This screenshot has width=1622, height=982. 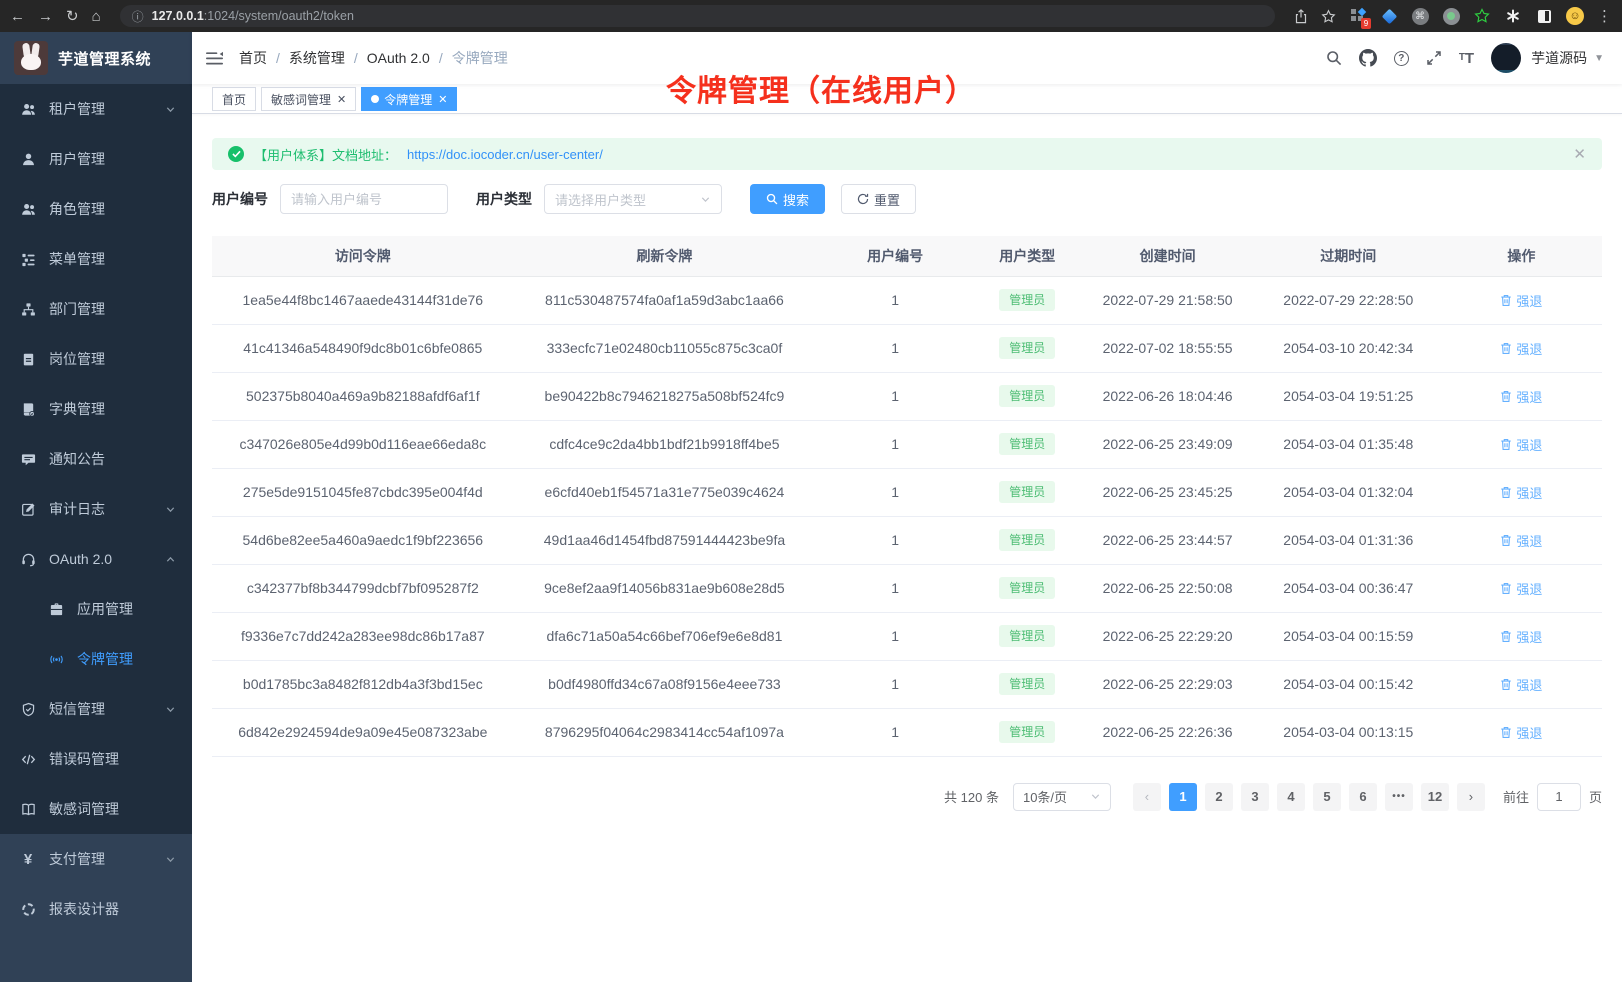 What do you see at coordinates (96, 159) in the screenshot?
I see `sidebar-item-user: 用户管理` at bounding box center [96, 159].